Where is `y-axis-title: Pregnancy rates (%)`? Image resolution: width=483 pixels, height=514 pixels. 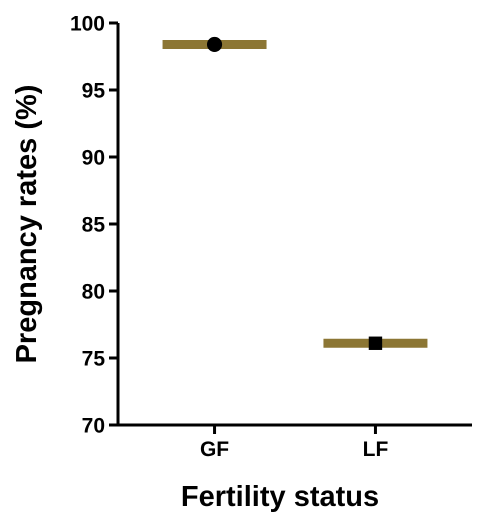
y-axis-title: Pregnancy rates (%) is located at coordinates (27, 224).